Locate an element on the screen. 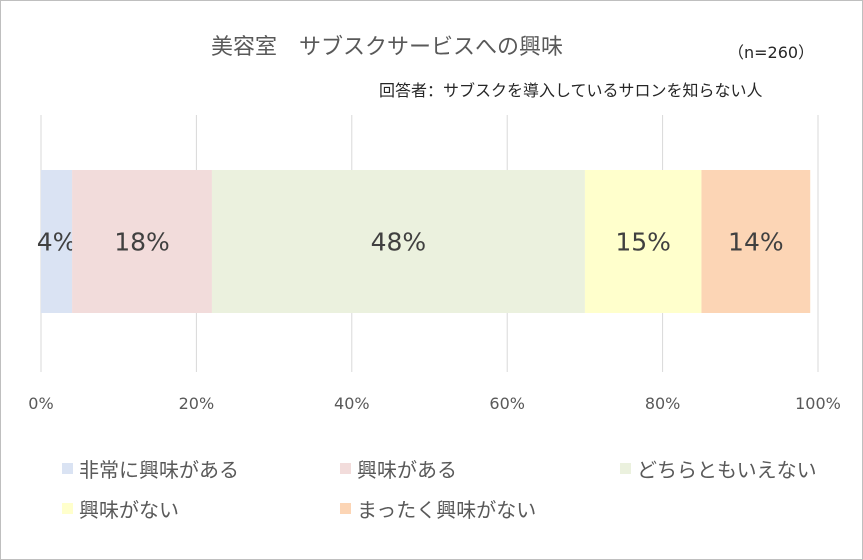 This screenshot has width=863, height=560. chart-title: 美容室 サブスクサービスへの興味 is located at coordinates (387, 47).